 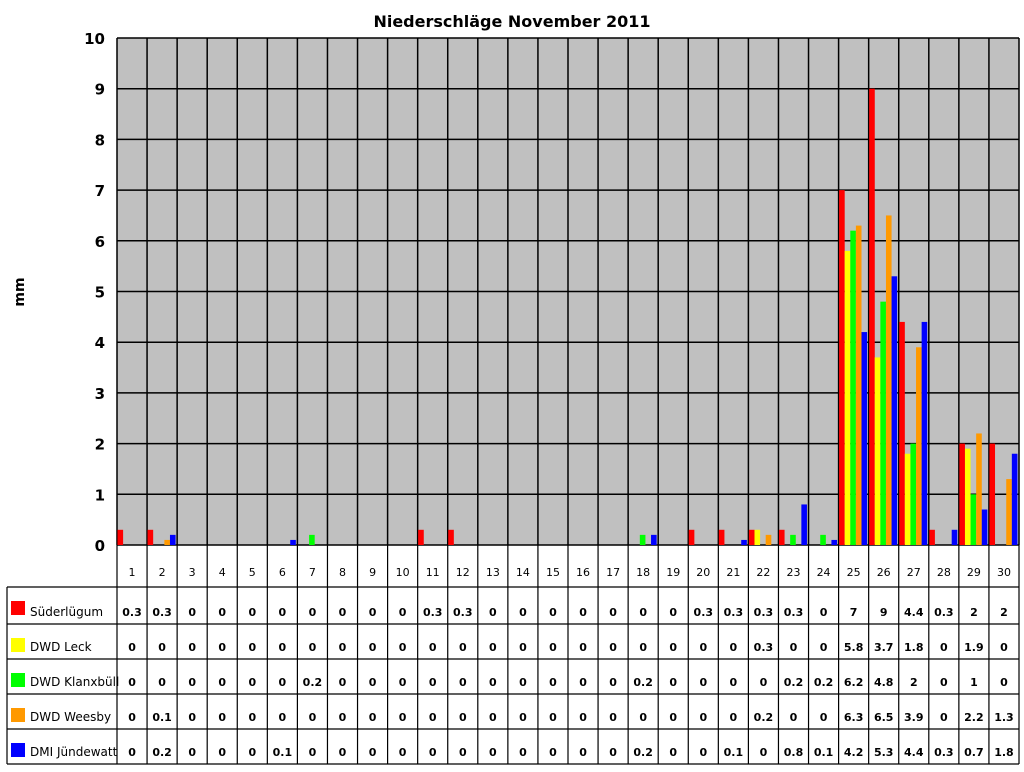 What do you see at coordinates (403, 572) in the screenshot?
I see `x-tick-label: 10` at bounding box center [403, 572].